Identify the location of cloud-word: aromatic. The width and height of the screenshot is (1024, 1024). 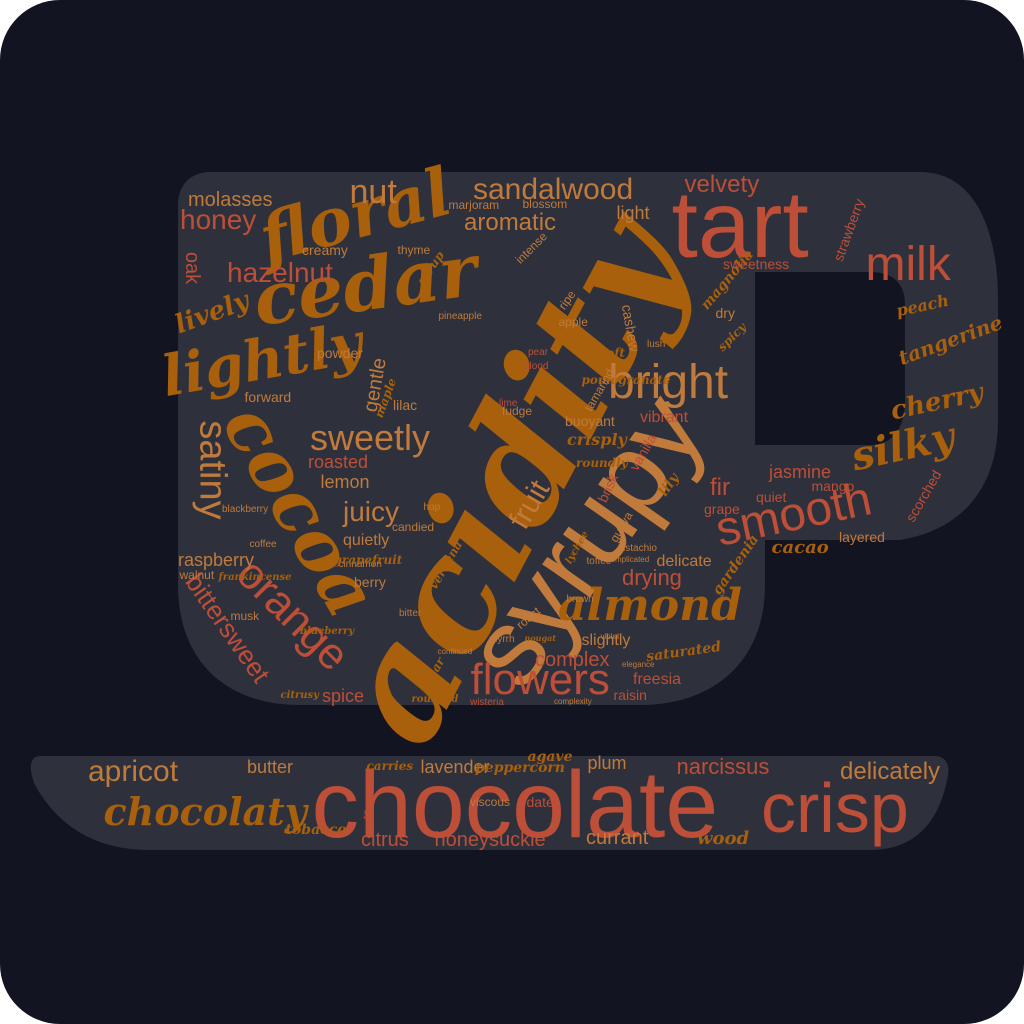
(510, 222).